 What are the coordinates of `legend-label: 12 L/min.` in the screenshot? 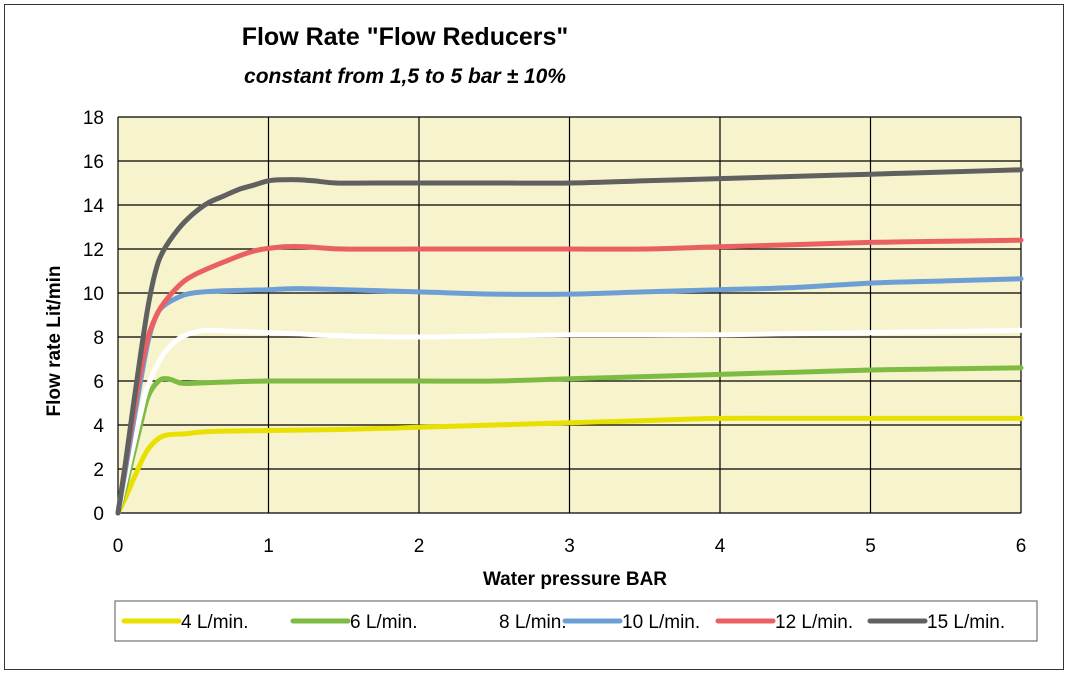 It's located at (814, 622).